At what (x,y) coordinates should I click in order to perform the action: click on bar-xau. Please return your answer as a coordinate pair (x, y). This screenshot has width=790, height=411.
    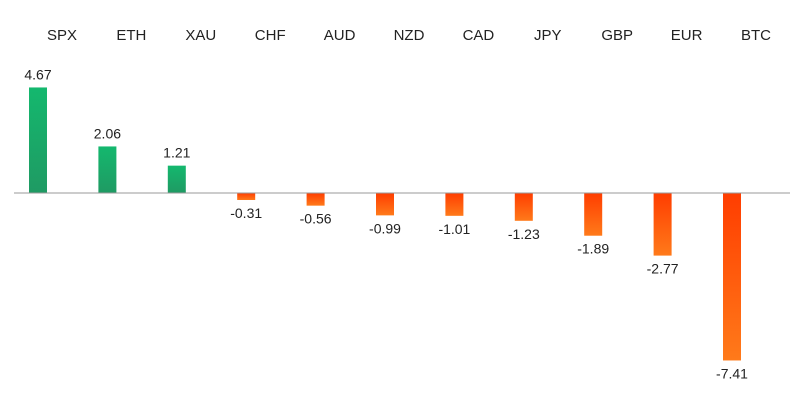
    Looking at the image, I should click on (176, 179).